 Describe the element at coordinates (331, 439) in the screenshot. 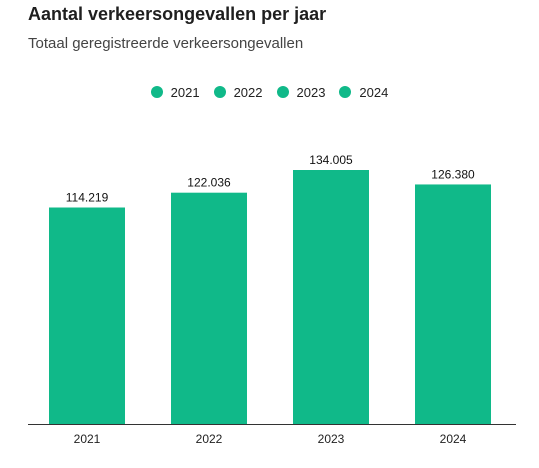

I see `x-tick-label-2023: 2023` at that location.